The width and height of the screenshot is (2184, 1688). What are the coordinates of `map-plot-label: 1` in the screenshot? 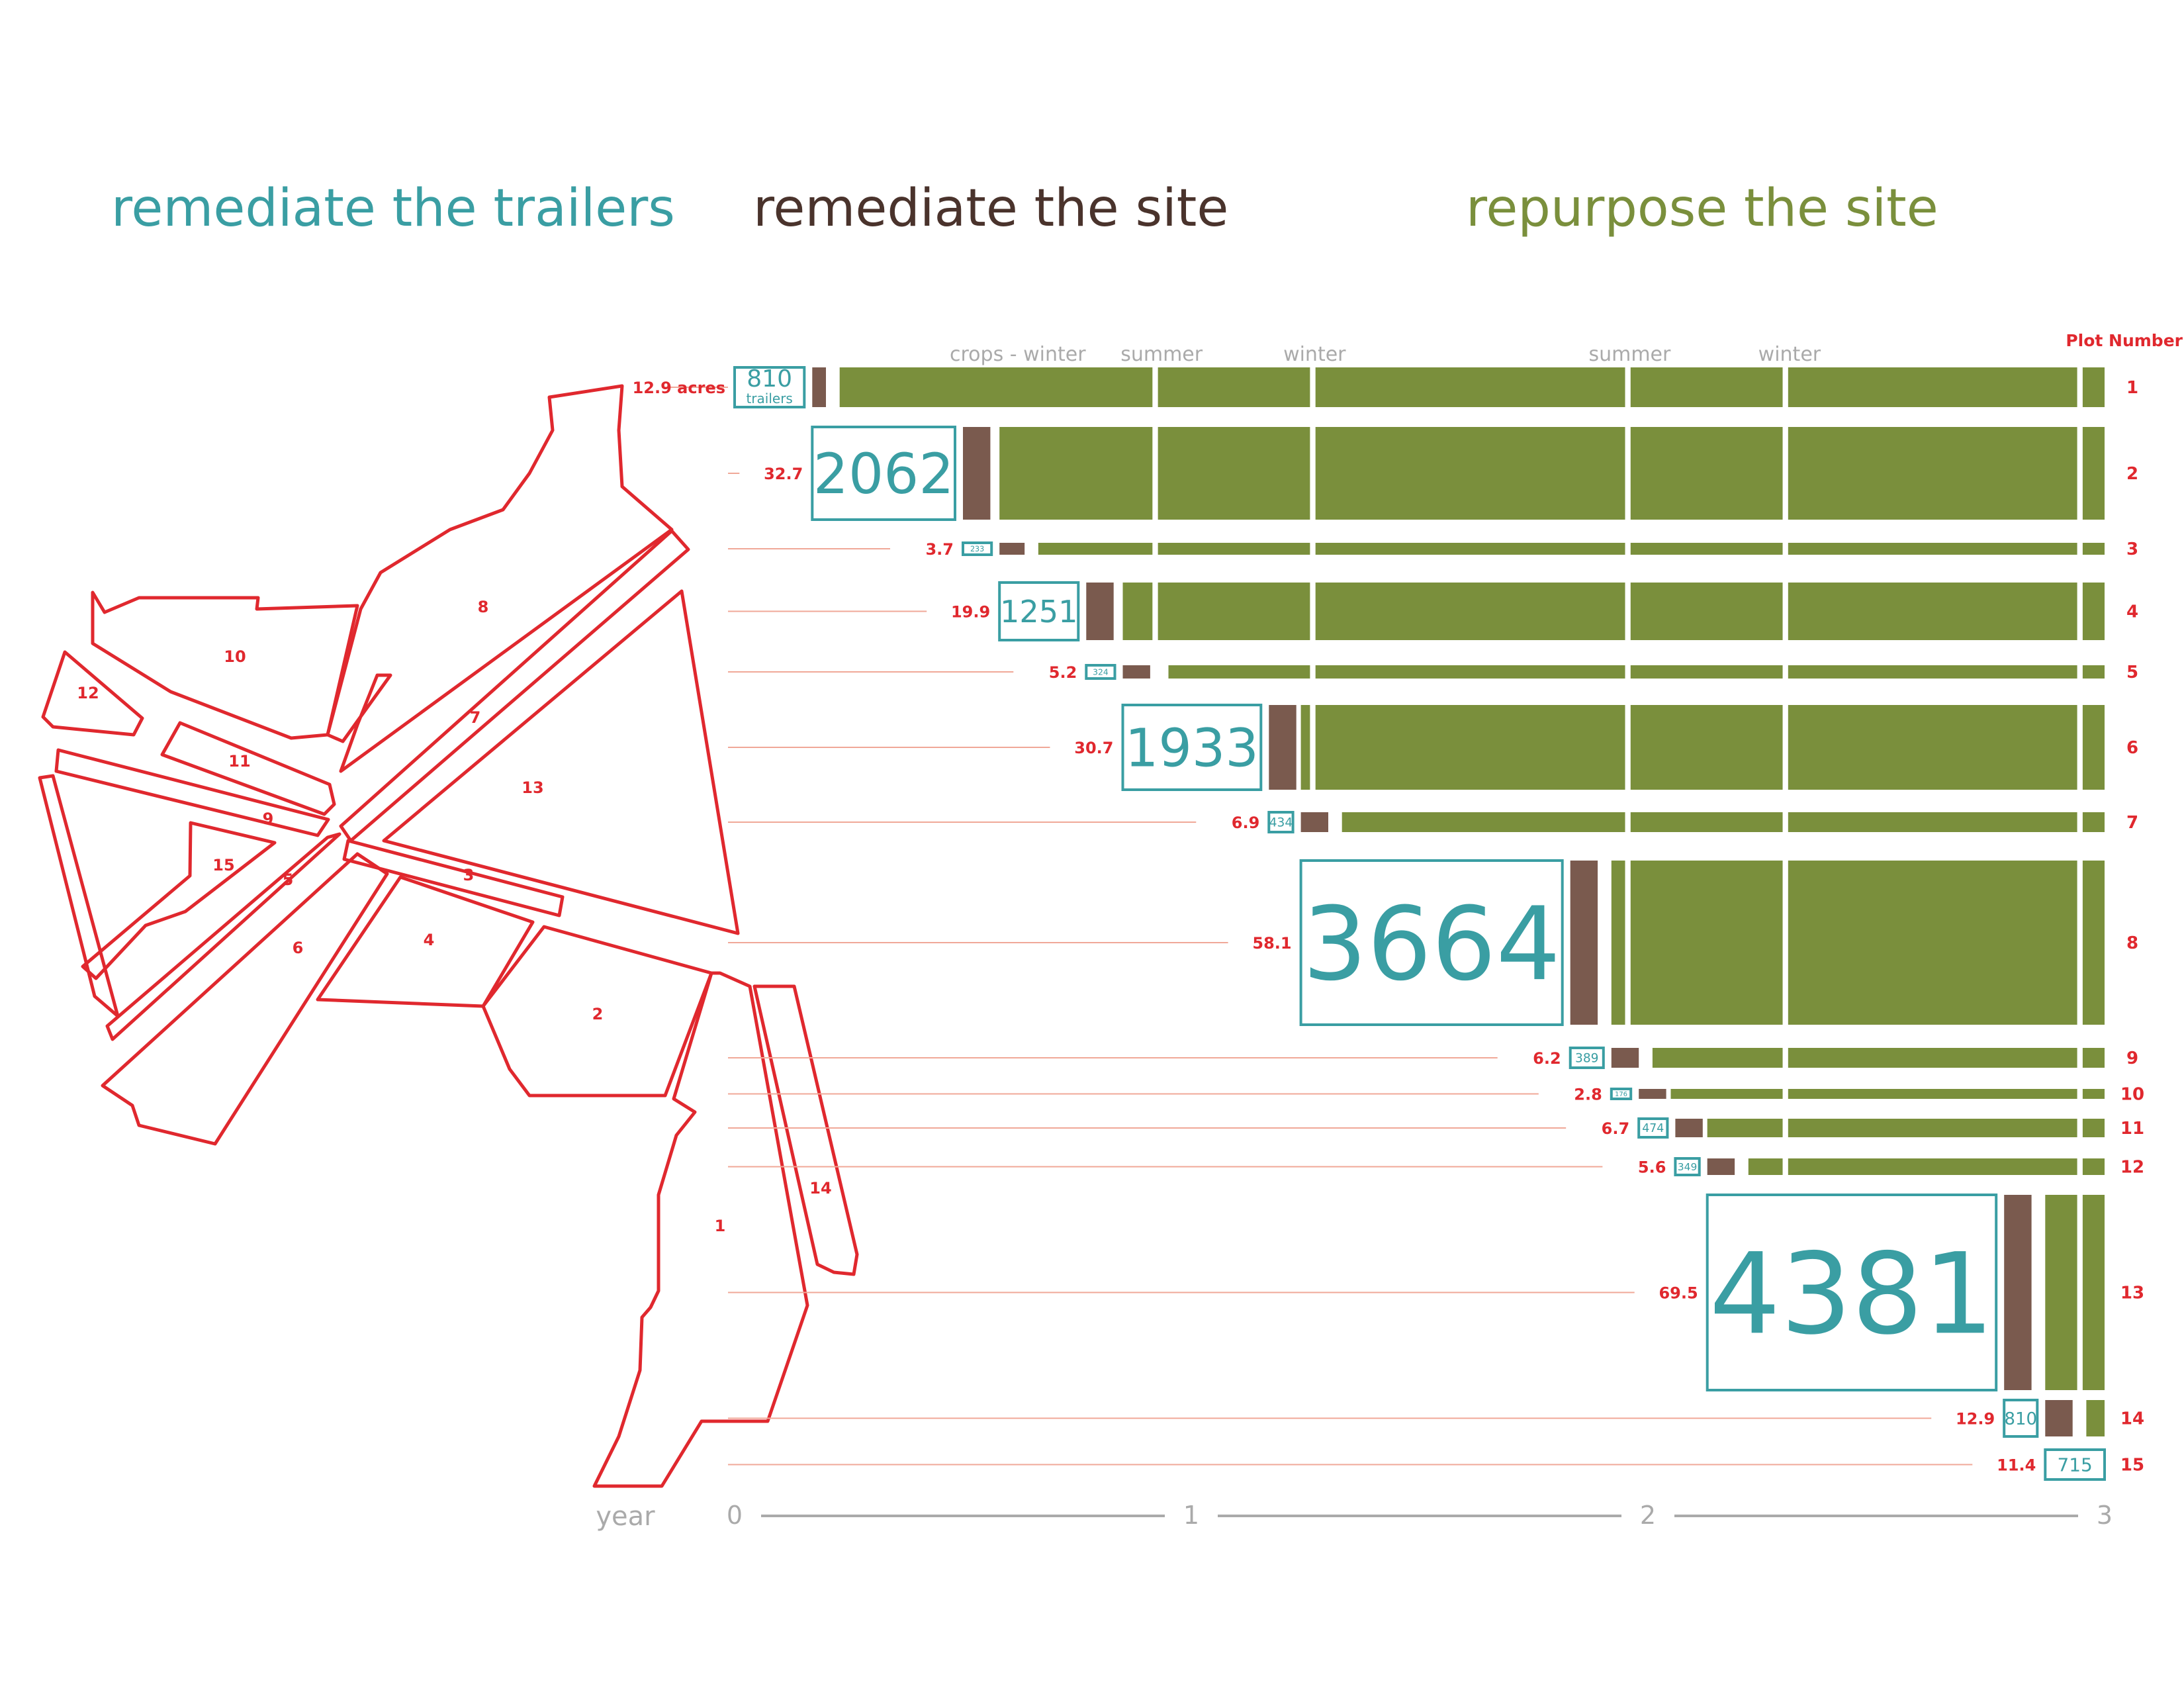 It's located at (721, 1226).